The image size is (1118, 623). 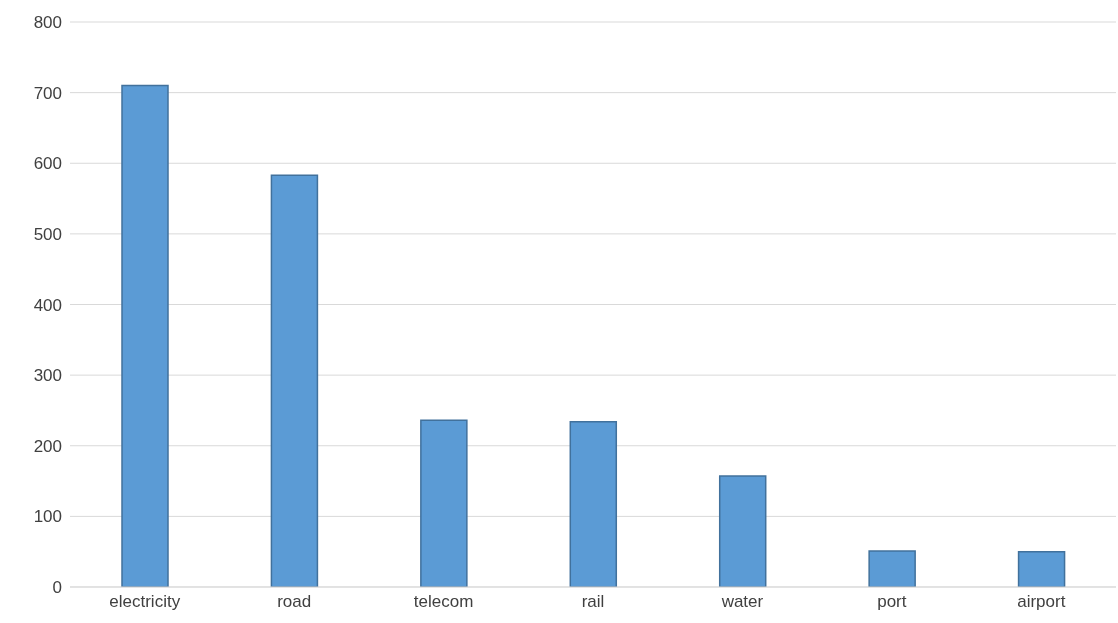 I want to click on y-tick-label: 300, so click(x=47, y=376).